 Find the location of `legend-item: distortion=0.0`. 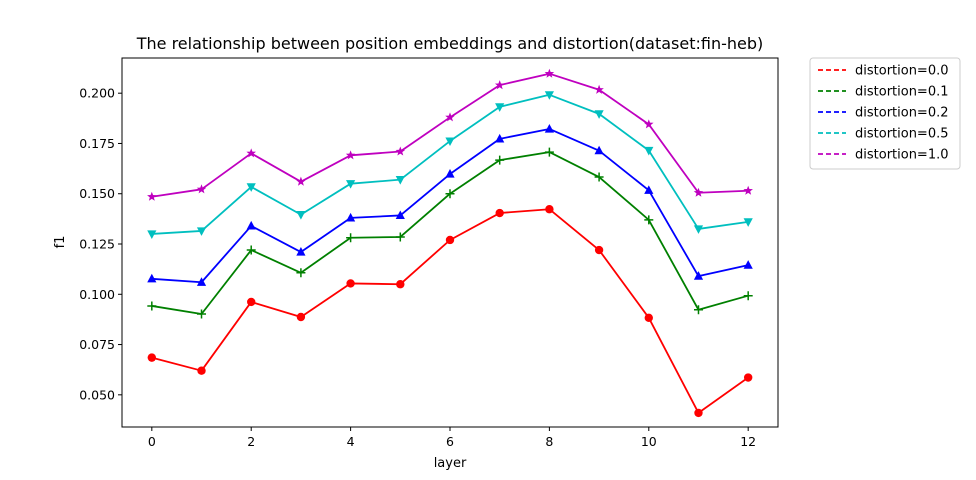

legend-item: distortion=0.0 is located at coordinates (883, 71).